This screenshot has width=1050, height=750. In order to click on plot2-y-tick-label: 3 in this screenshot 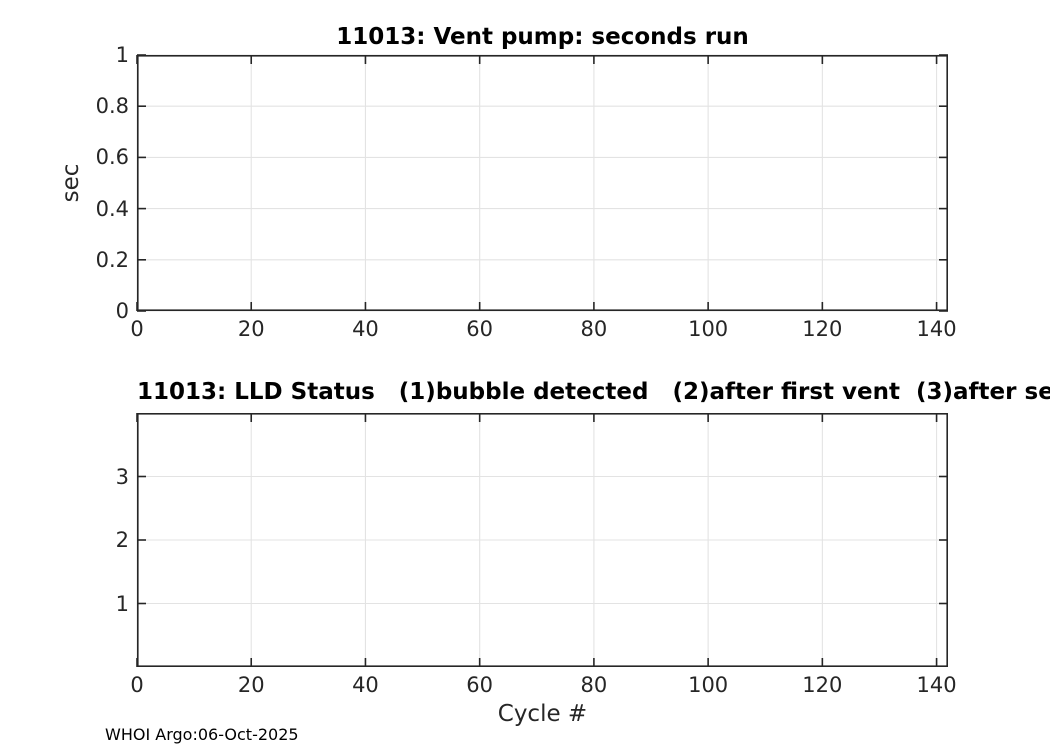, I will do `click(122, 476)`.